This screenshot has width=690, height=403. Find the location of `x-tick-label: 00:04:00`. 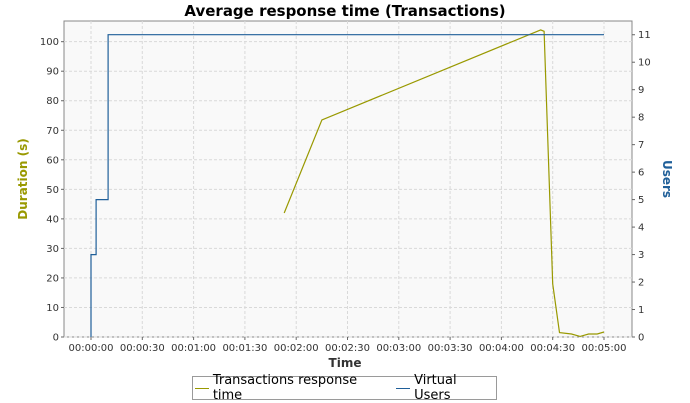

x-tick-label: 00:04:00 is located at coordinates (501, 348).